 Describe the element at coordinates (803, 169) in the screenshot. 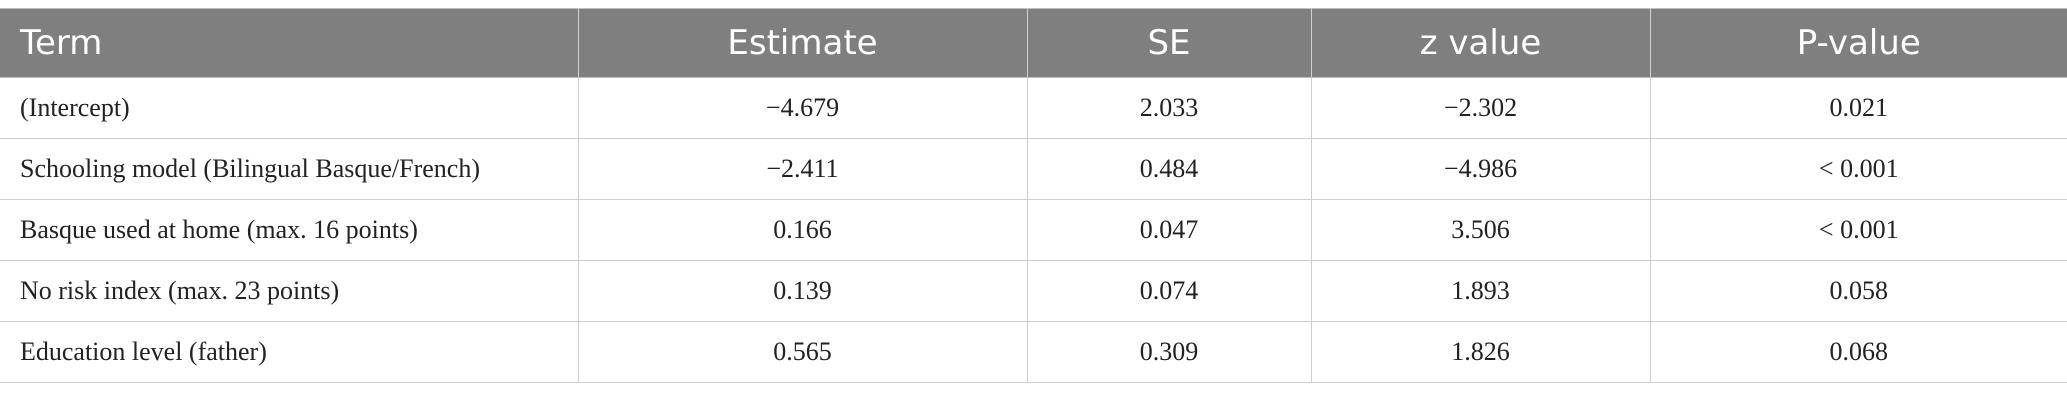

I see `cell-estimate: −2.411` at that location.